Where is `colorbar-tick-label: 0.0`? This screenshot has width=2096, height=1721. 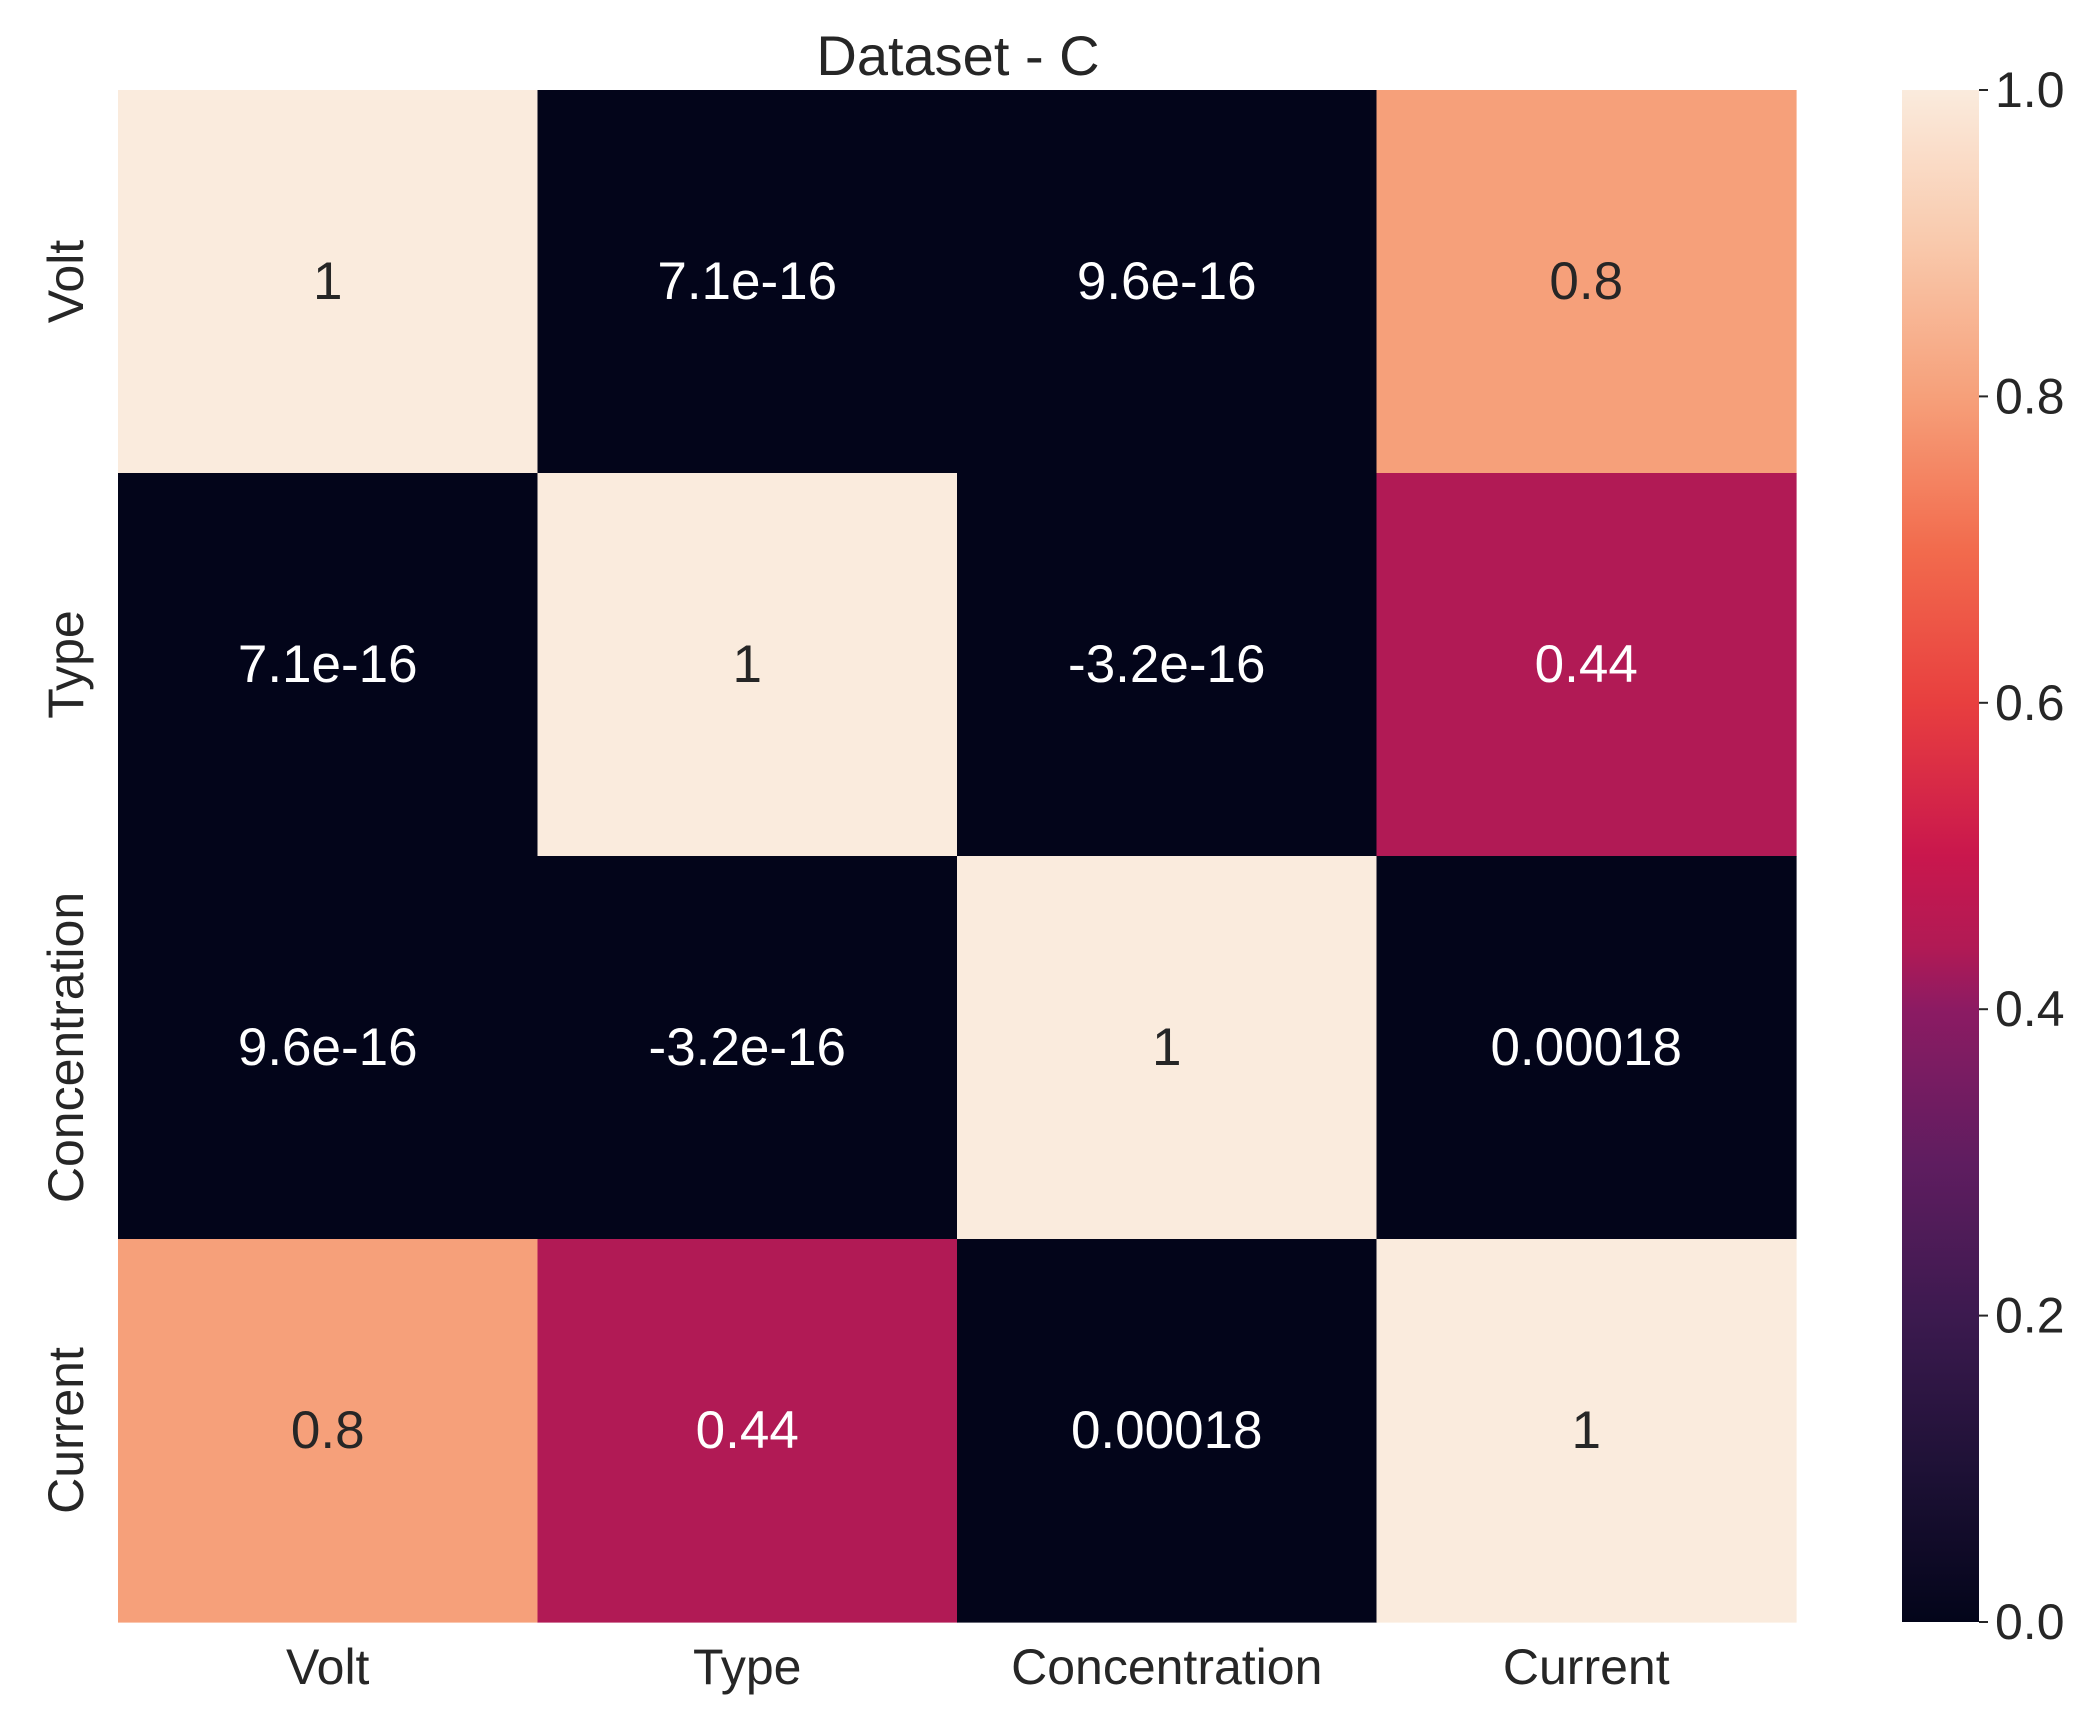 colorbar-tick-label: 0.0 is located at coordinates (2030, 1622).